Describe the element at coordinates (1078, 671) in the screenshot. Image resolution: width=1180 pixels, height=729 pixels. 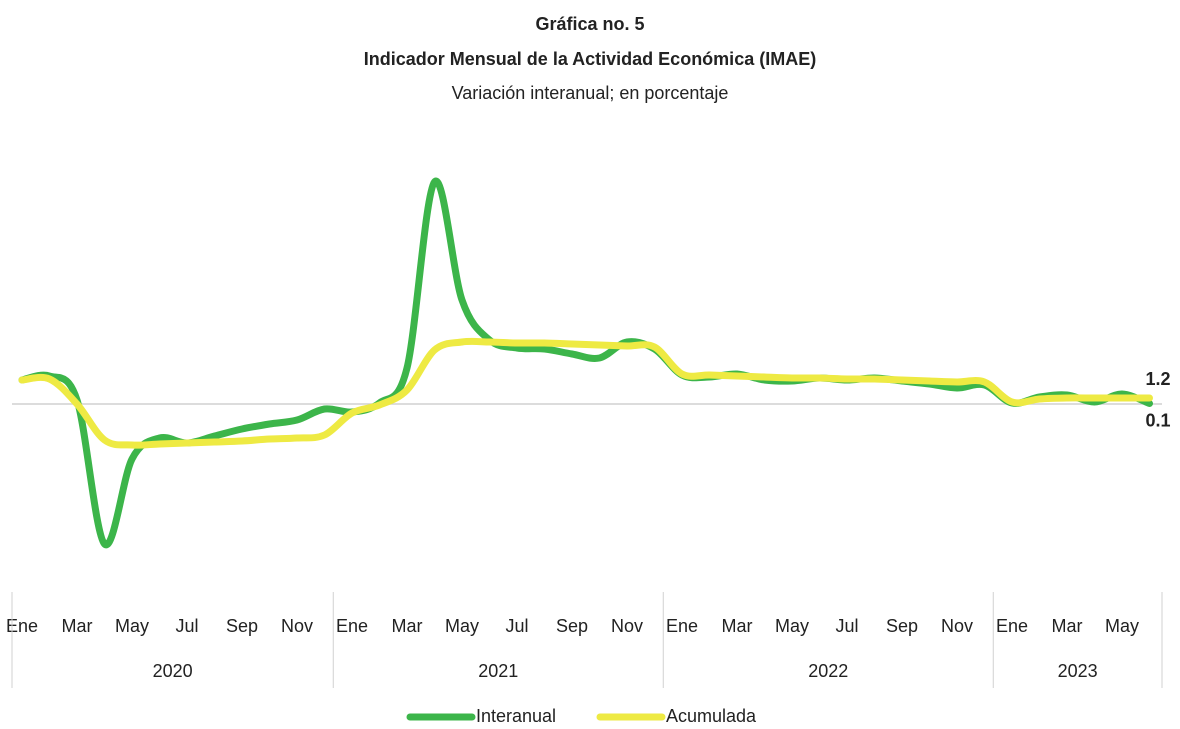
I see `x-group-label: 2023` at that location.